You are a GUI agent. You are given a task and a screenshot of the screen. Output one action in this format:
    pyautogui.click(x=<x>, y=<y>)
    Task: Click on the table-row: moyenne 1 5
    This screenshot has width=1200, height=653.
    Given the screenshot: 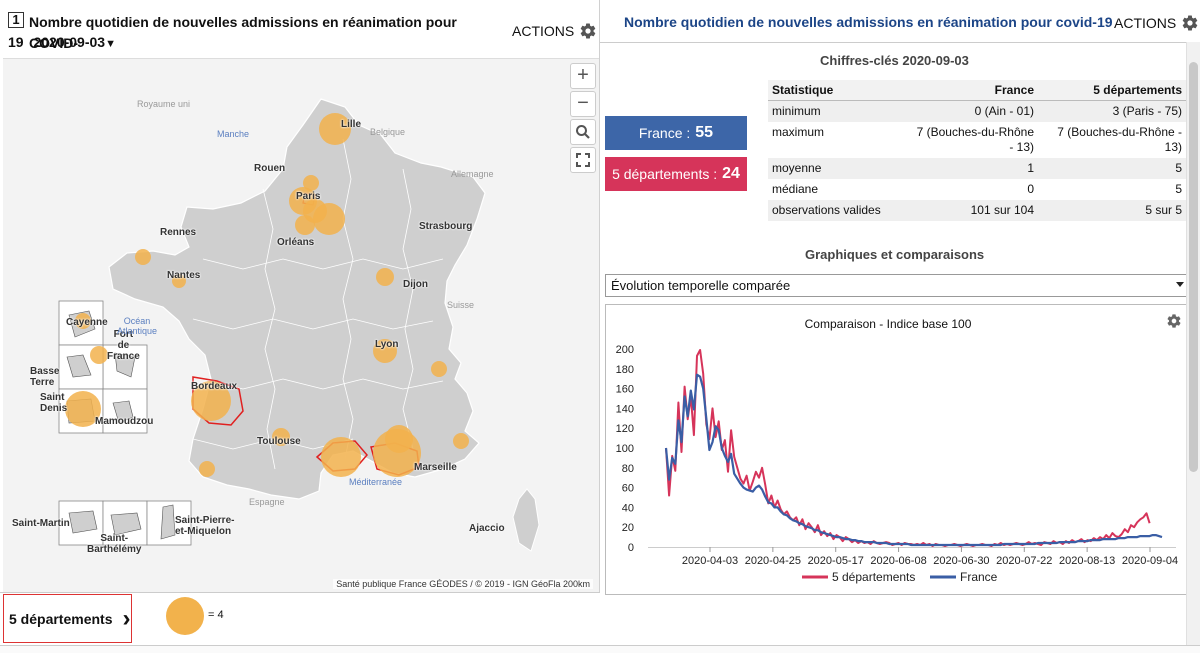 What is the action you would take?
    pyautogui.click(x=977, y=168)
    